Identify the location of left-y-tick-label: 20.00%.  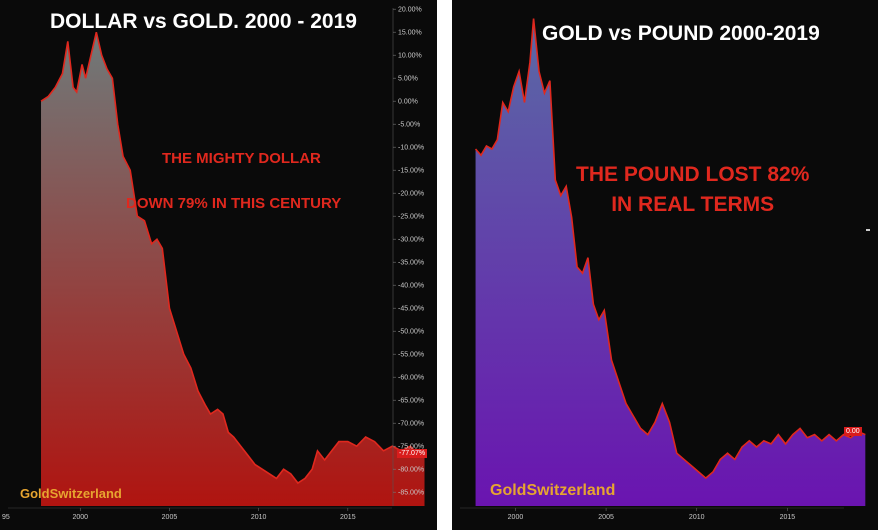
(410, 10).